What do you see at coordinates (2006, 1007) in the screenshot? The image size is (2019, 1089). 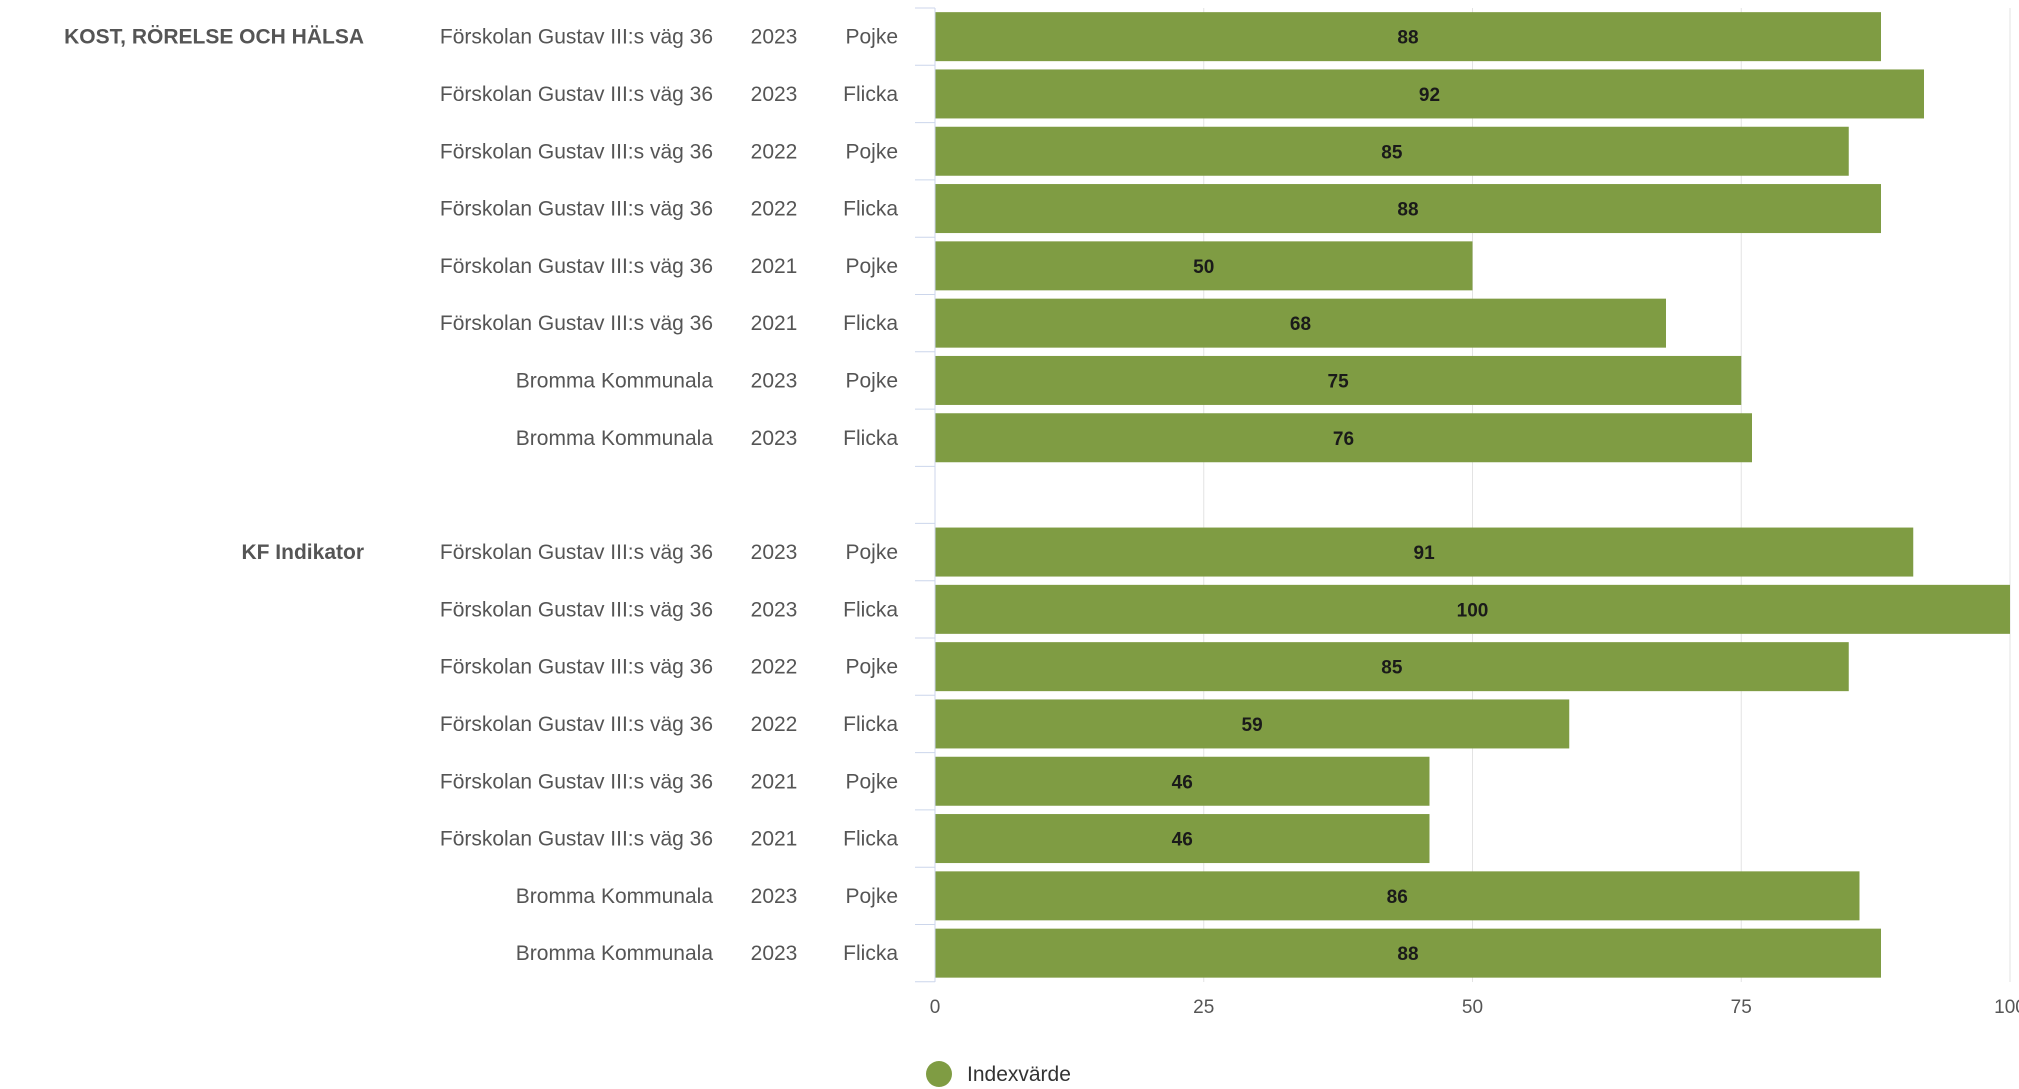 I see `x-tick-label: 100` at bounding box center [2006, 1007].